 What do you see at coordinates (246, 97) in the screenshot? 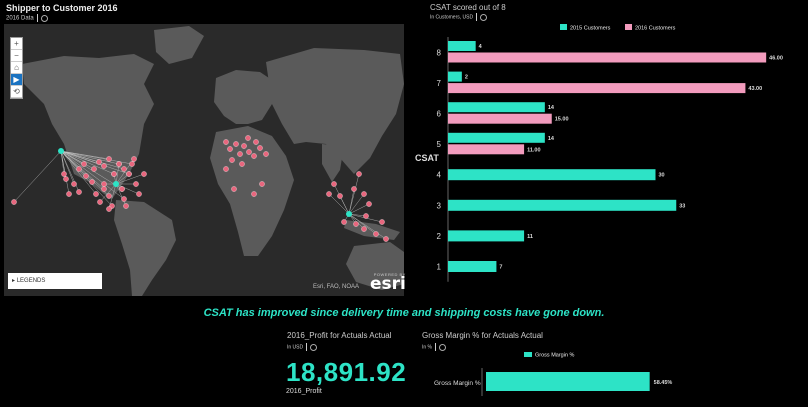
I see `europe-land` at bounding box center [246, 97].